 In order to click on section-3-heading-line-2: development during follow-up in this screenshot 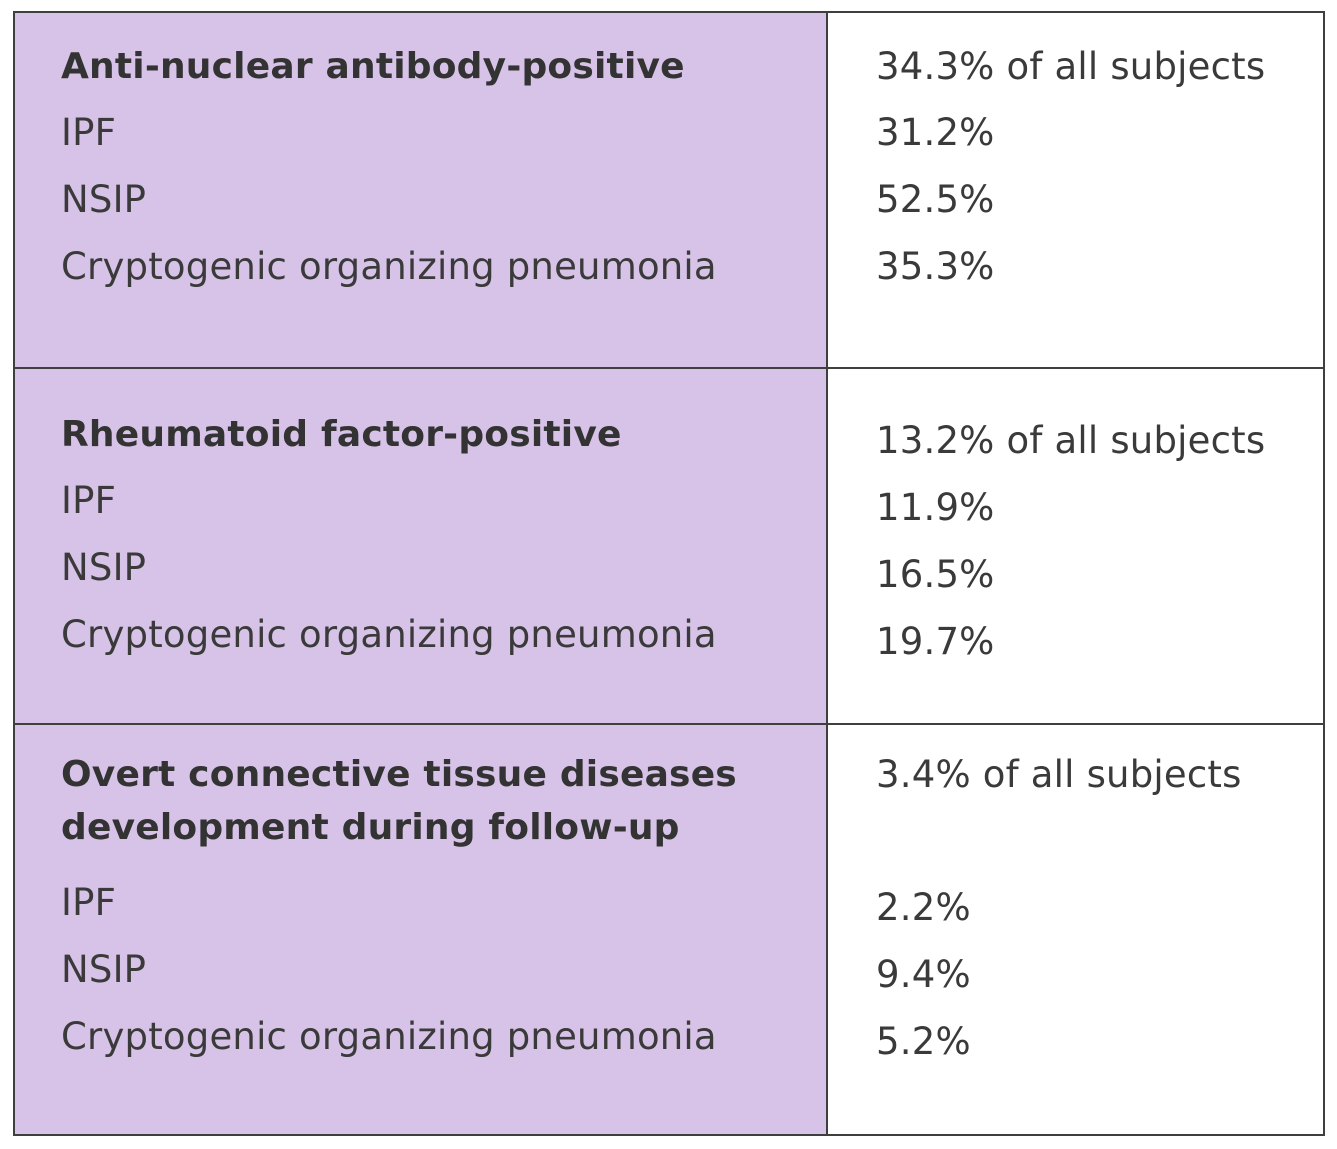, I will do `click(370, 827)`.